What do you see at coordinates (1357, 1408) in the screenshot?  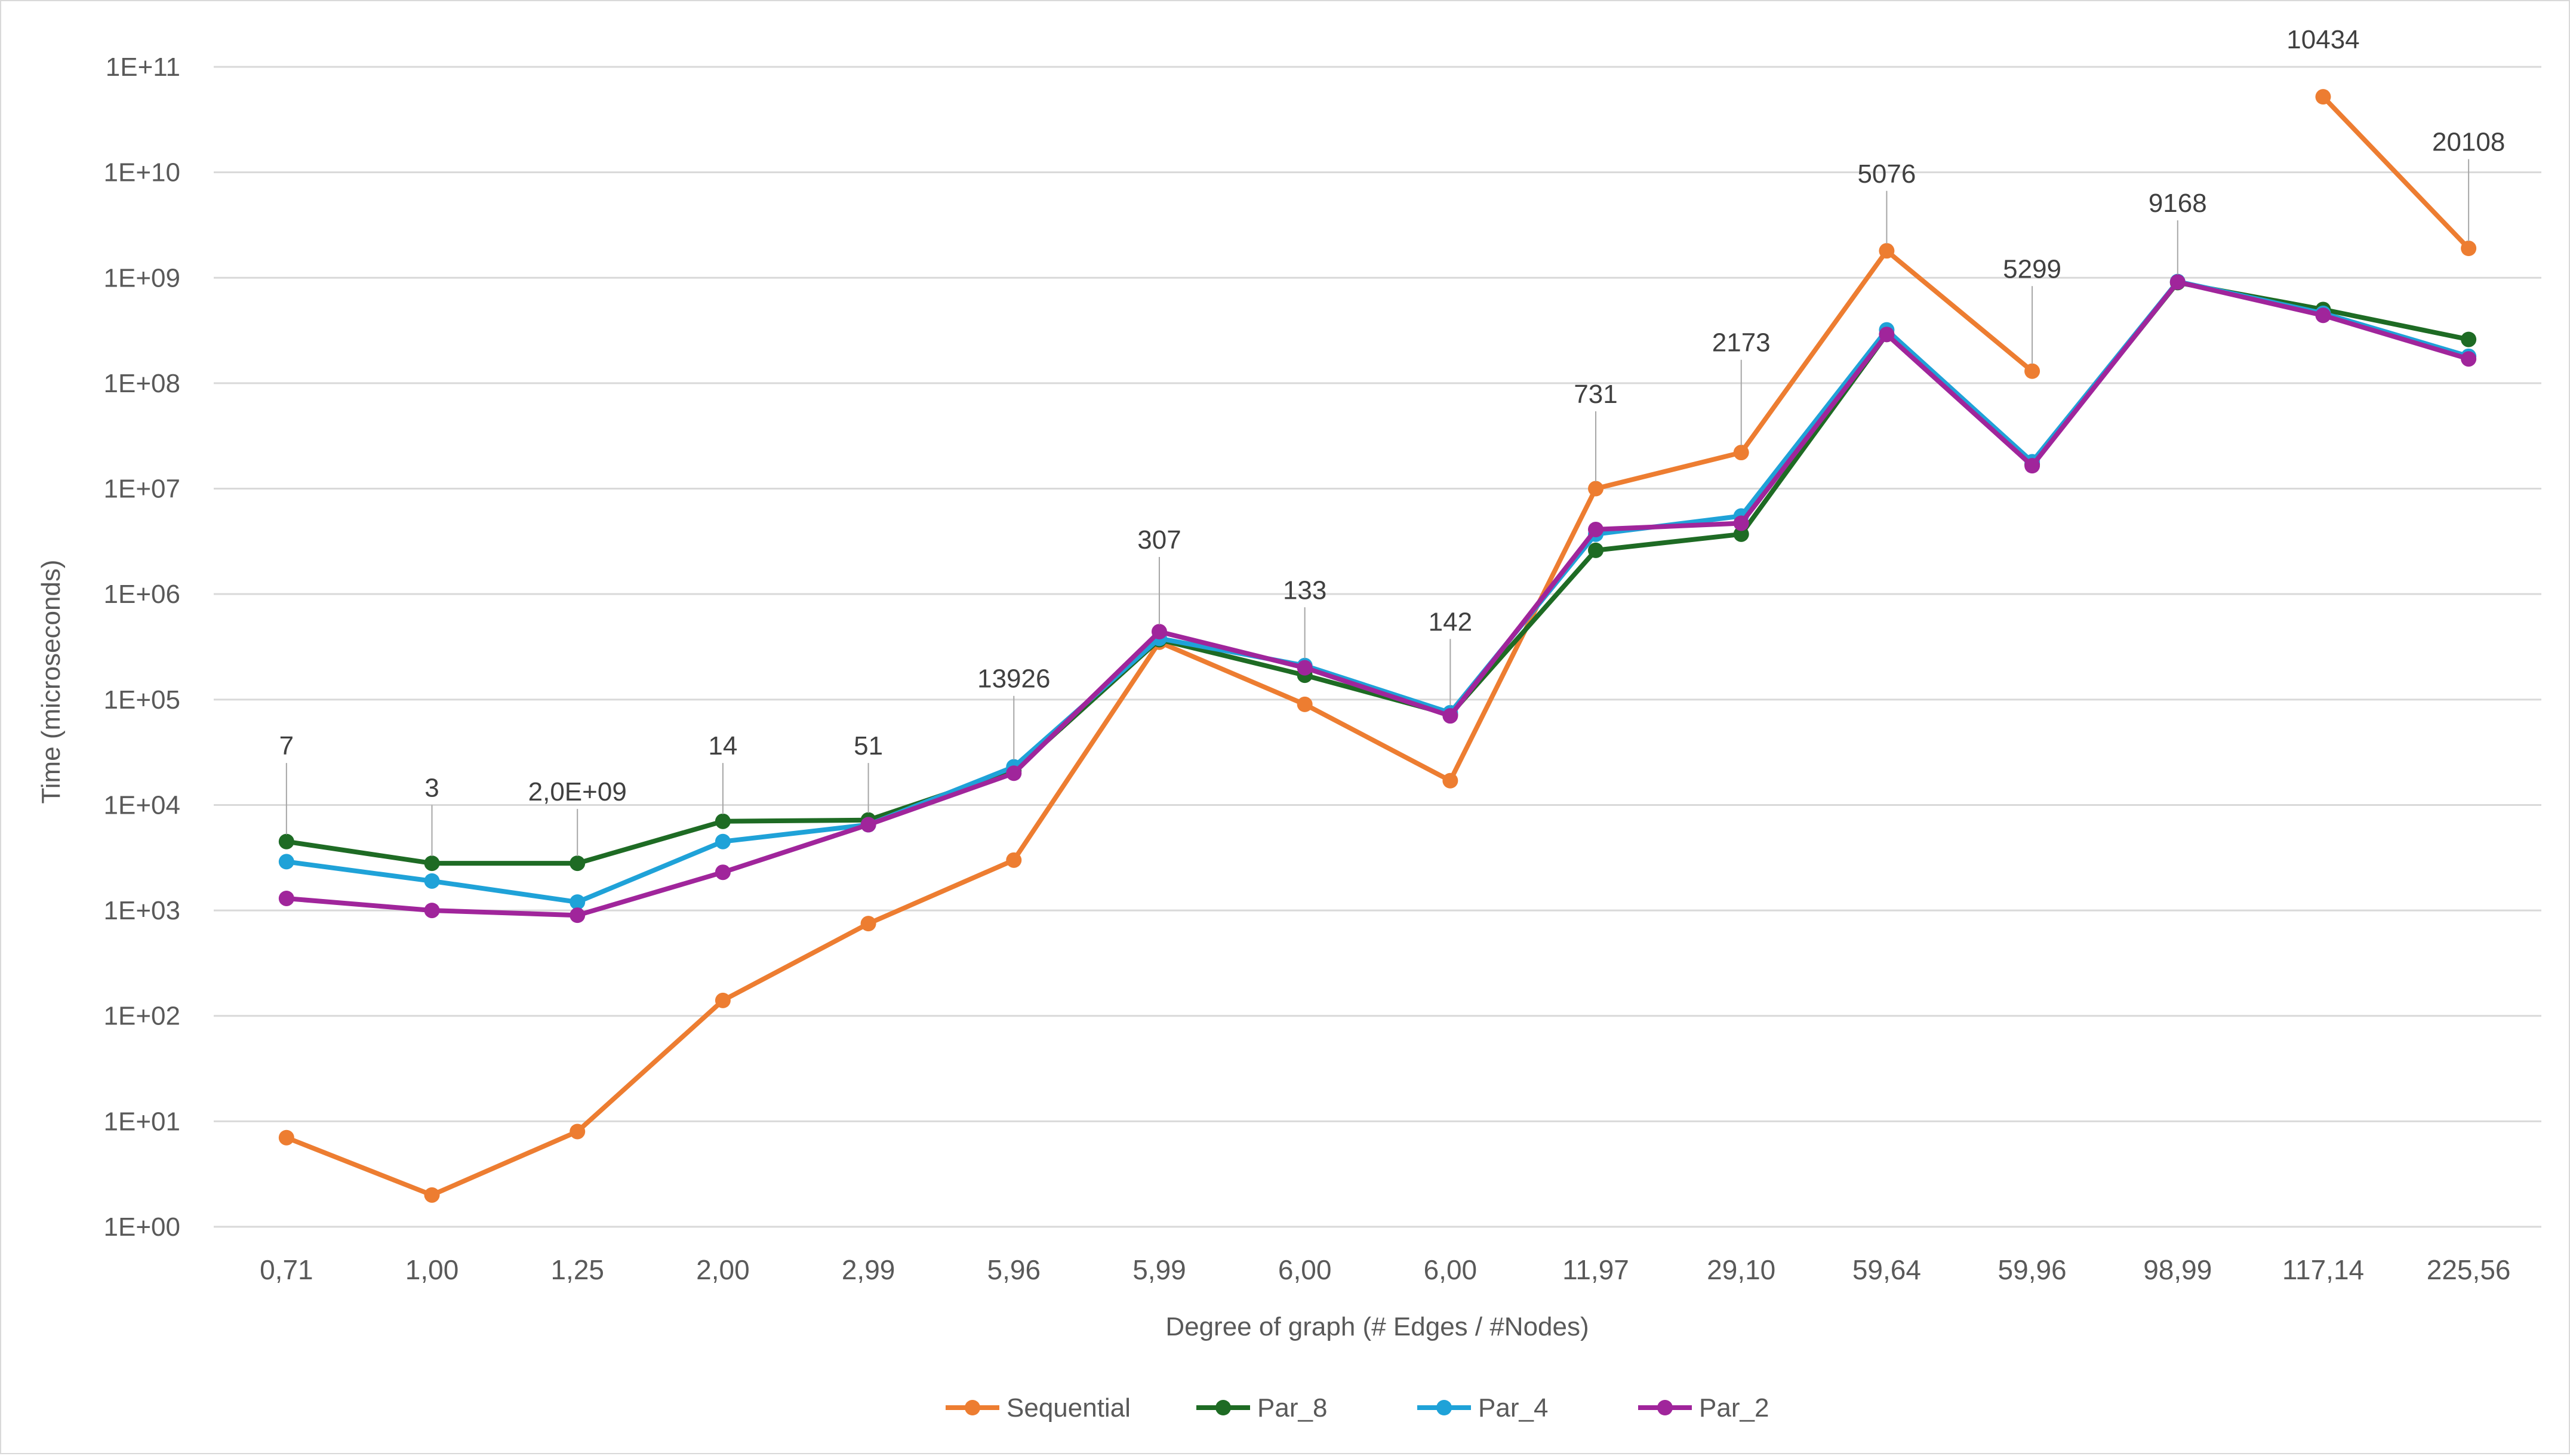 I see `legend: Sequential Par_8 Par_4 Par_2` at bounding box center [1357, 1408].